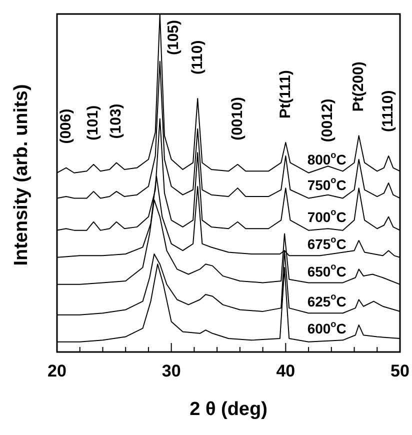 The height and width of the screenshot is (435, 412). I want to click on x-tick-label: 20, so click(57, 371).